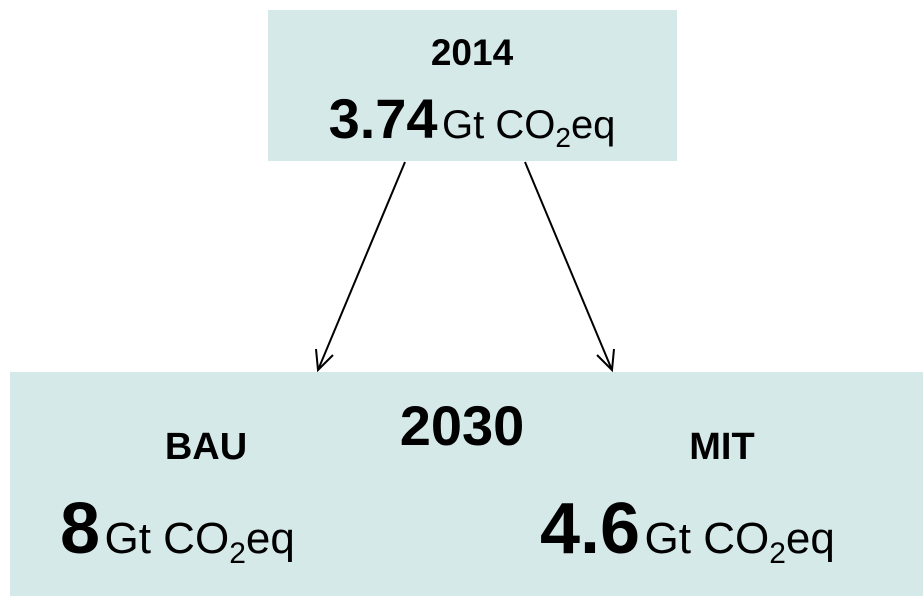  What do you see at coordinates (462, 425) in the screenshot?
I see `year-label: 2030` at bounding box center [462, 425].